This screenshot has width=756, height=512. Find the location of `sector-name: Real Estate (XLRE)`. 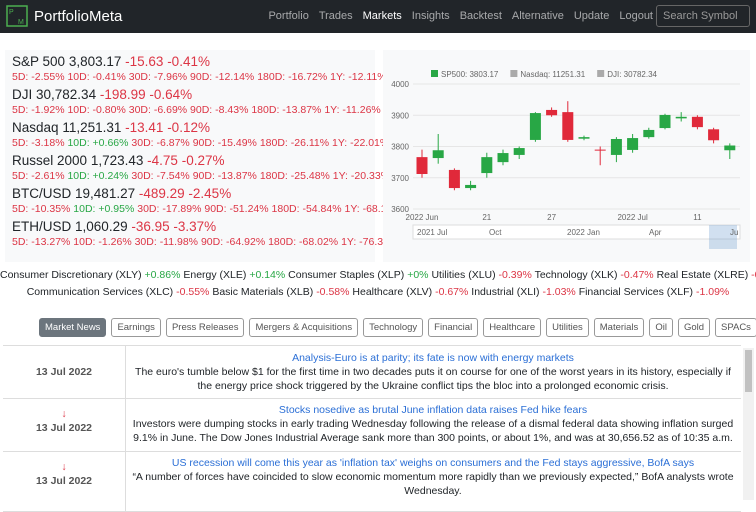

sector-name: Real Estate (XLRE) is located at coordinates (702, 275).